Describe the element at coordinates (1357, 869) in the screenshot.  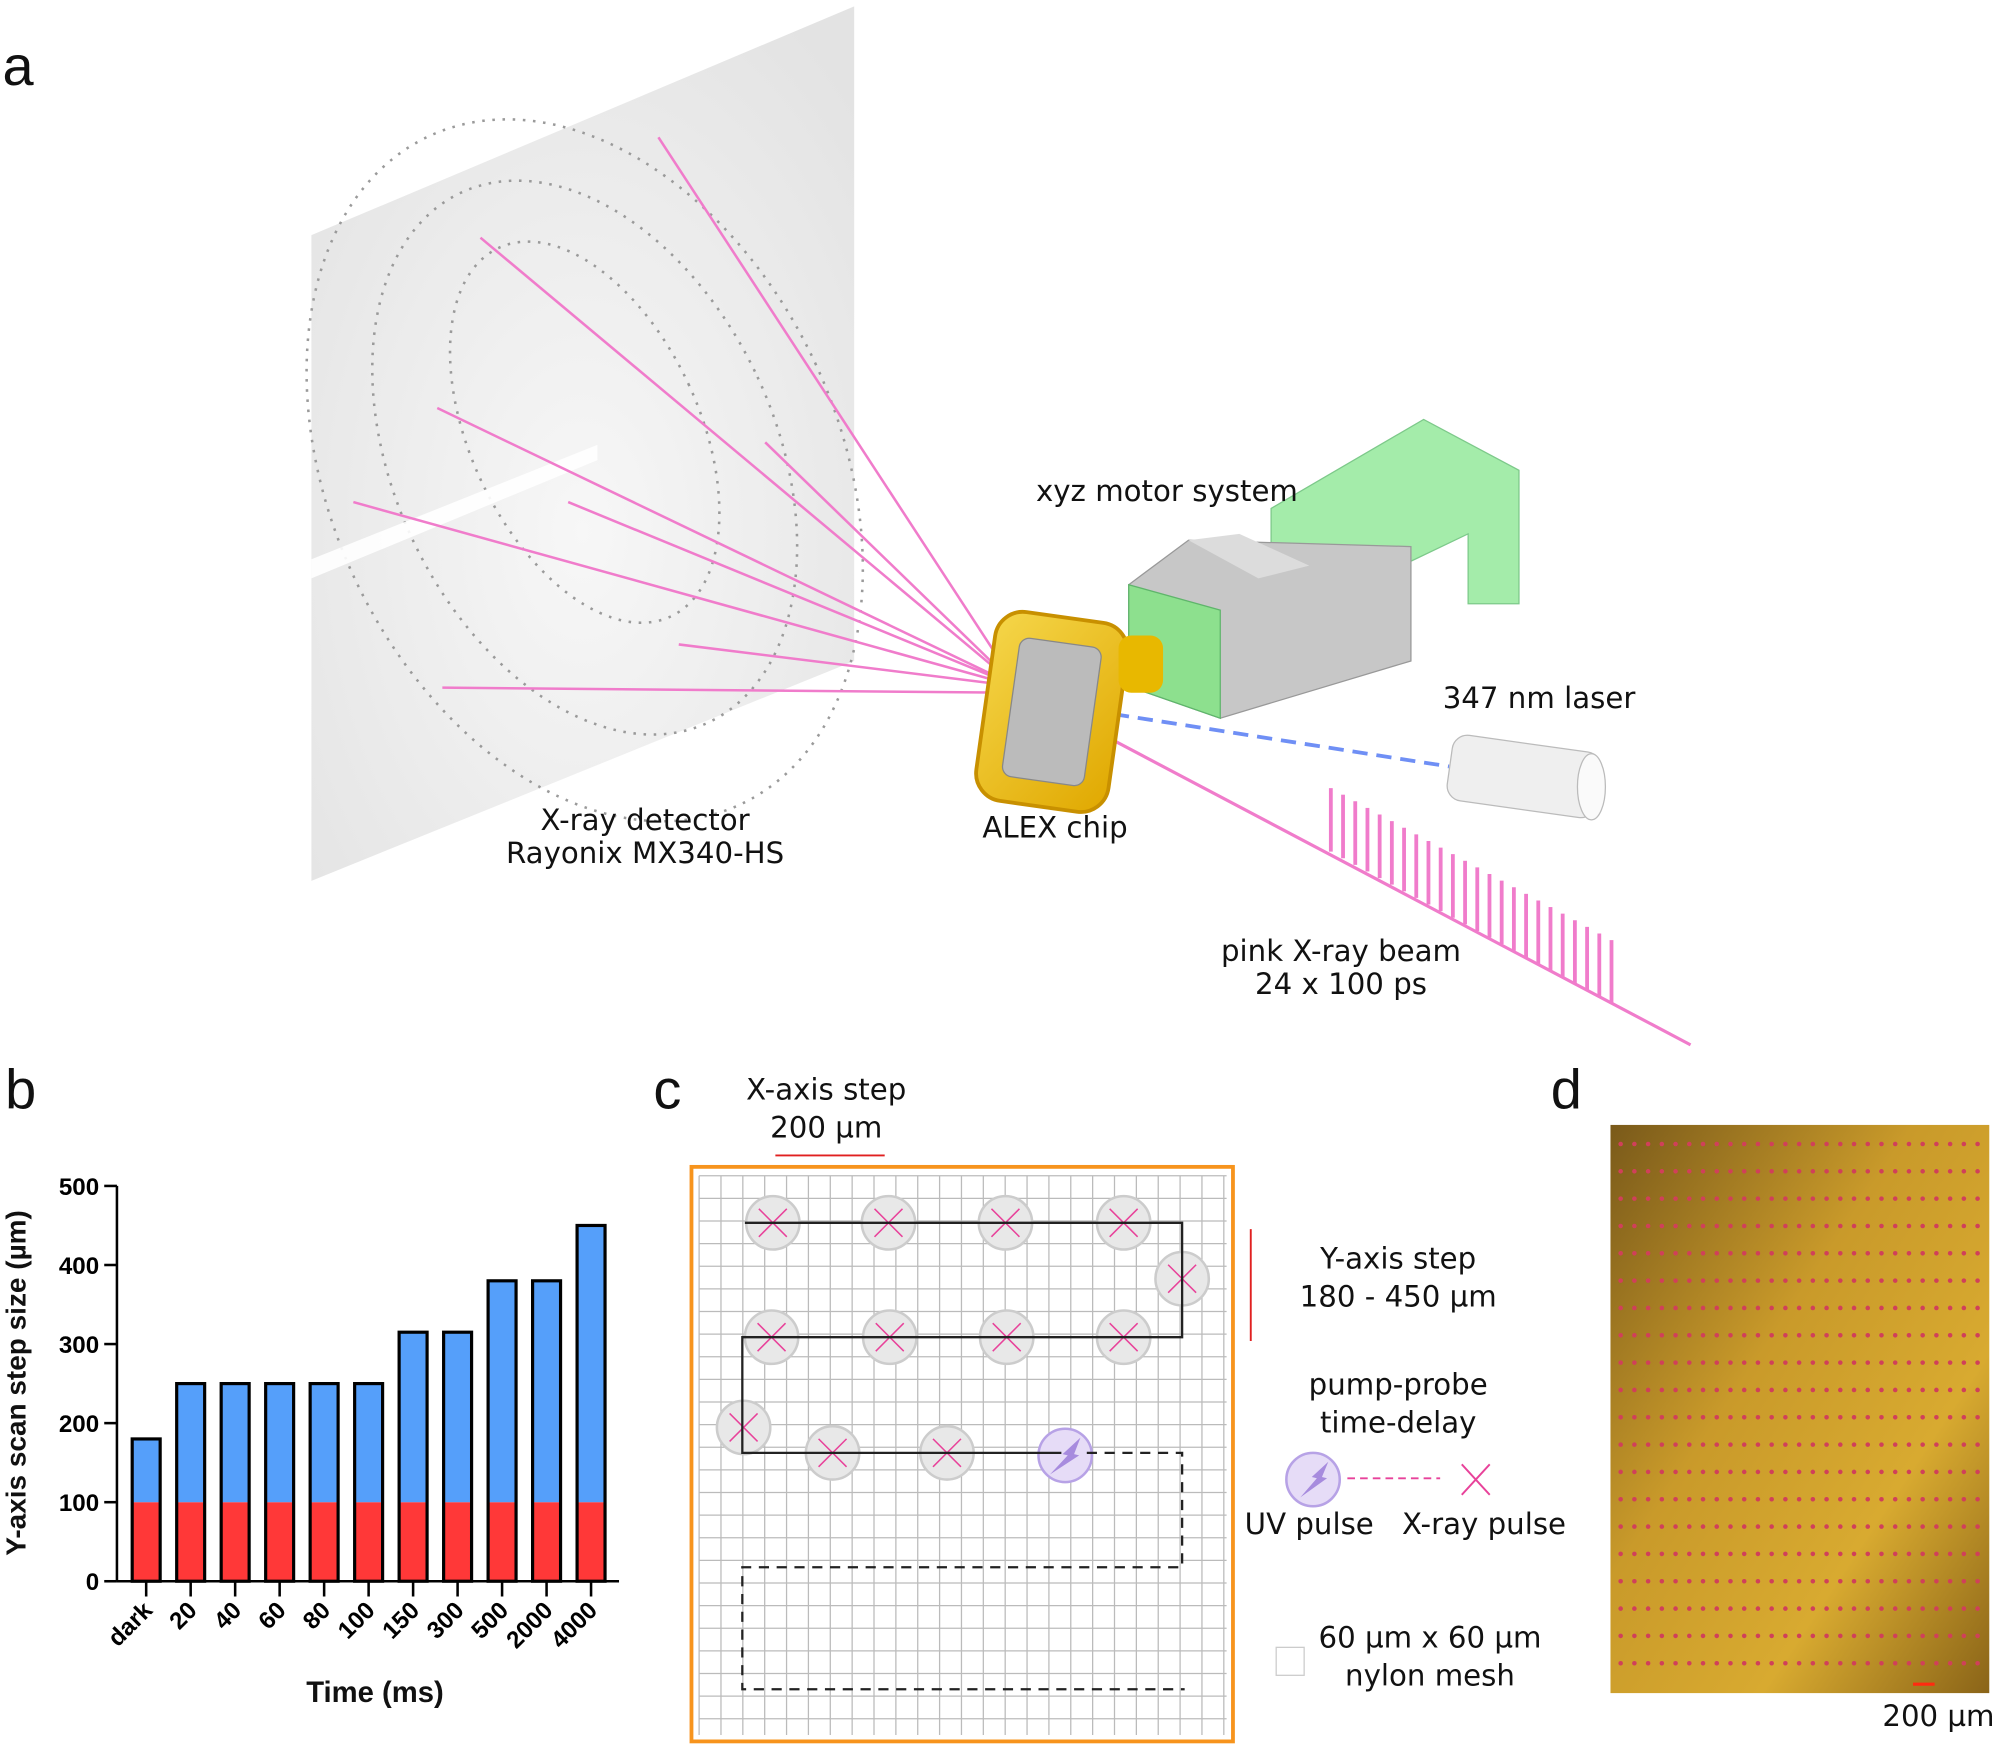
I see `pink-x-ray-beam` at that location.